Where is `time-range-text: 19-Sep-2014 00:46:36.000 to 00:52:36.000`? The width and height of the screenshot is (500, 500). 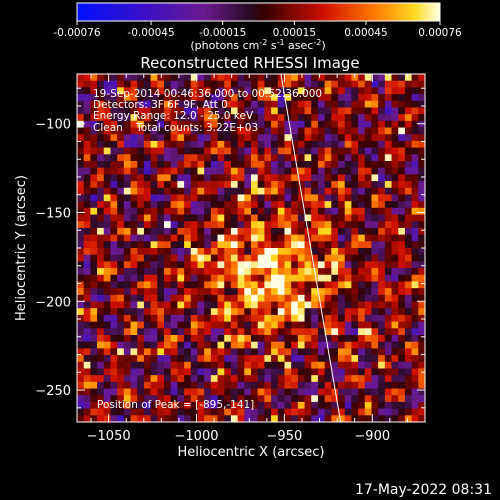 time-range-text: 19-Sep-2014 00:46:36.000 to 00:52:36.000 is located at coordinates (207, 94).